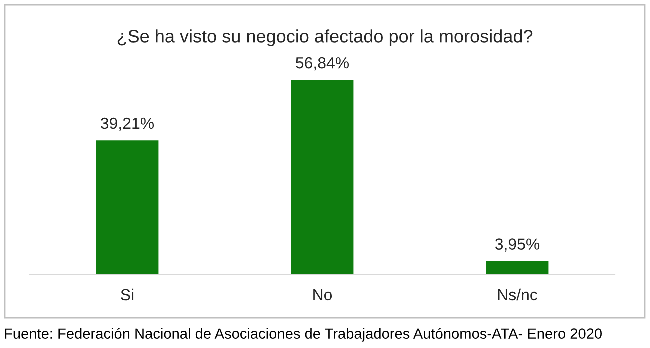 The image size is (650, 348). Describe the element at coordinates (323, 295) in the screenshot. I see `x-tick-label: No` at that location.